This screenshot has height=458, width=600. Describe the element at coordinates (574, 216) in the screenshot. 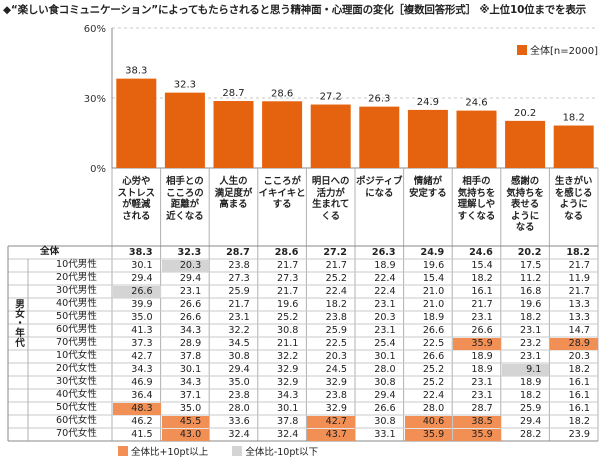

I see `category-label-line: なる` at that location.